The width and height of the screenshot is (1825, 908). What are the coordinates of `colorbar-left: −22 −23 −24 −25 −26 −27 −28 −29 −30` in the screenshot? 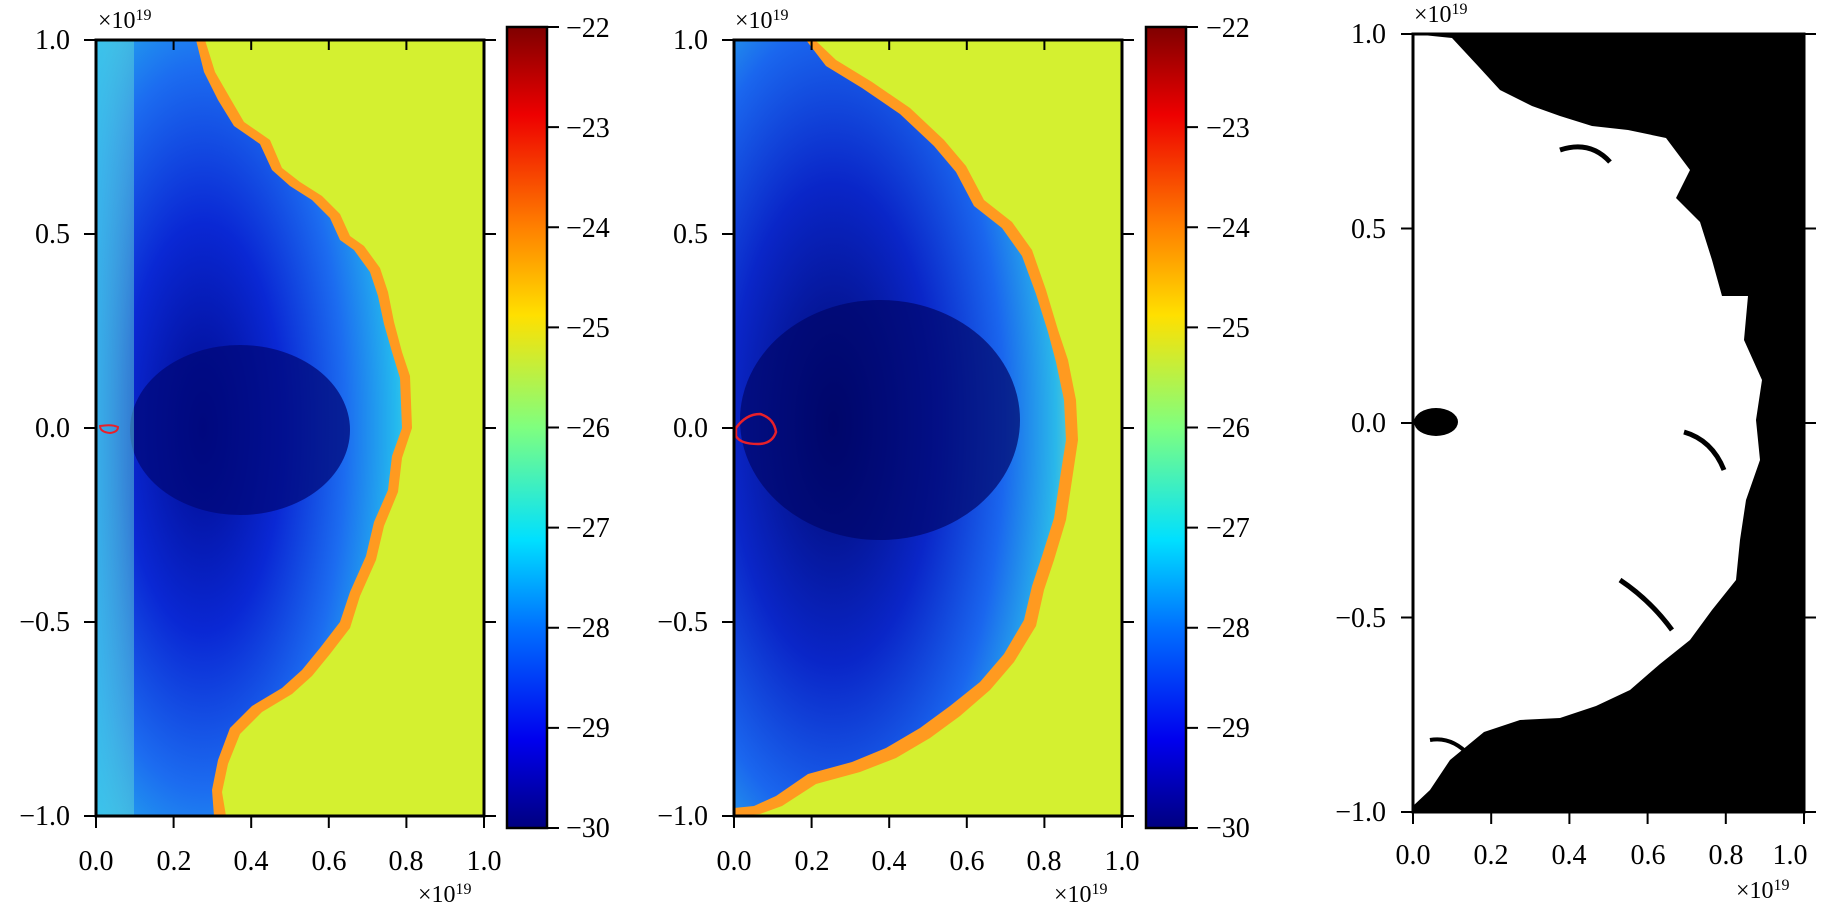 It's located at (557, 428).